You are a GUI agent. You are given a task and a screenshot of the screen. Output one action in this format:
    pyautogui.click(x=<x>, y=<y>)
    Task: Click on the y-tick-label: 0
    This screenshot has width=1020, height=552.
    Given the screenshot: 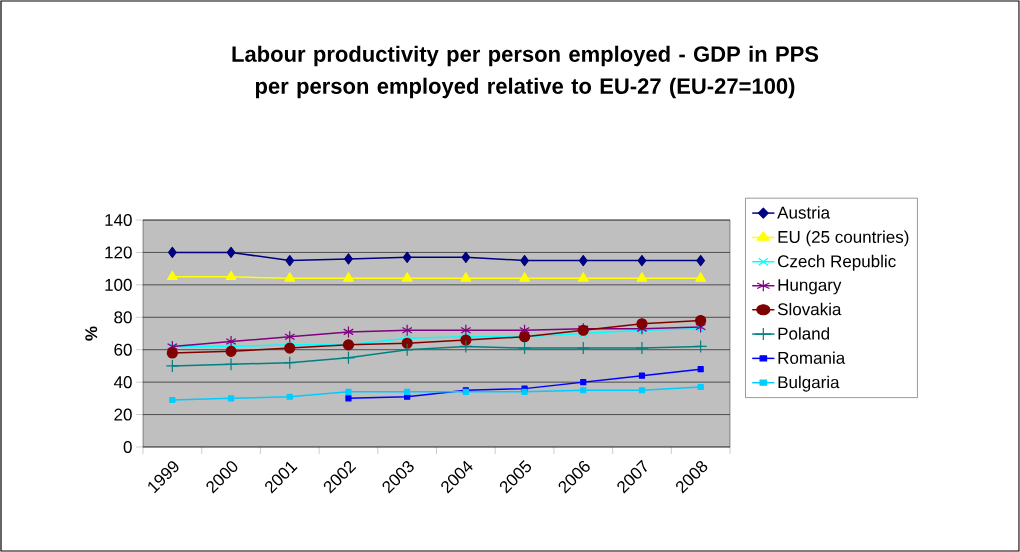 What is the action you would take?
    pyautogui.click(x=127, y=447)
    